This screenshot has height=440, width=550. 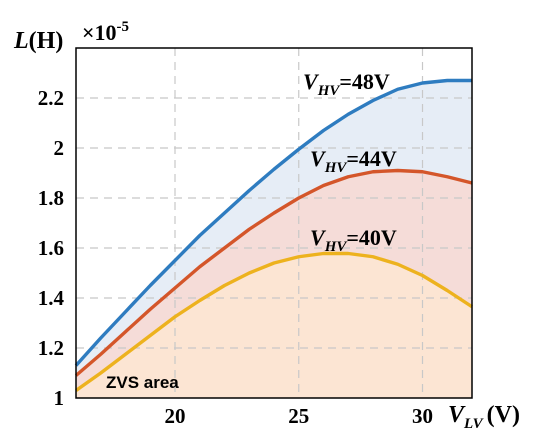 What do you see at coordinates (422, 416) in the screenshot?
I see `x-tick-label: 30` at bounding box center [422, 416].